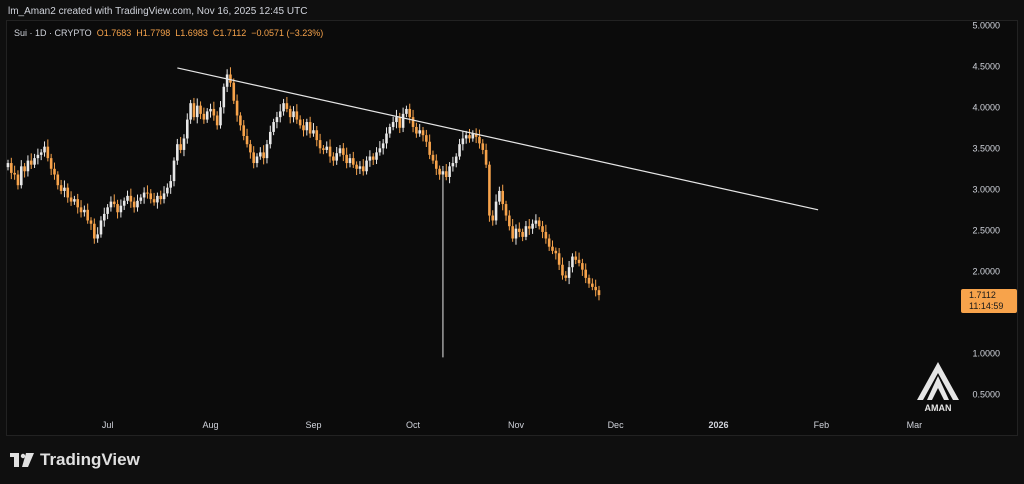  I want to click on tradingview-logo: TradingView, so click(75, 460).